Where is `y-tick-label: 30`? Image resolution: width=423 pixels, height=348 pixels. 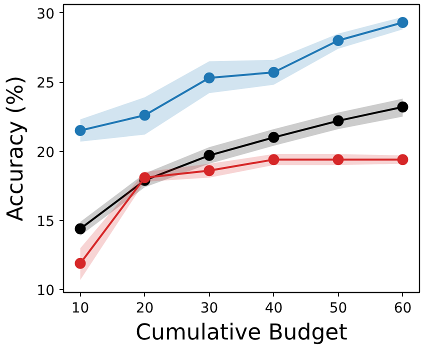
y-tick-label: 30 is located at coordinates (45, 14).